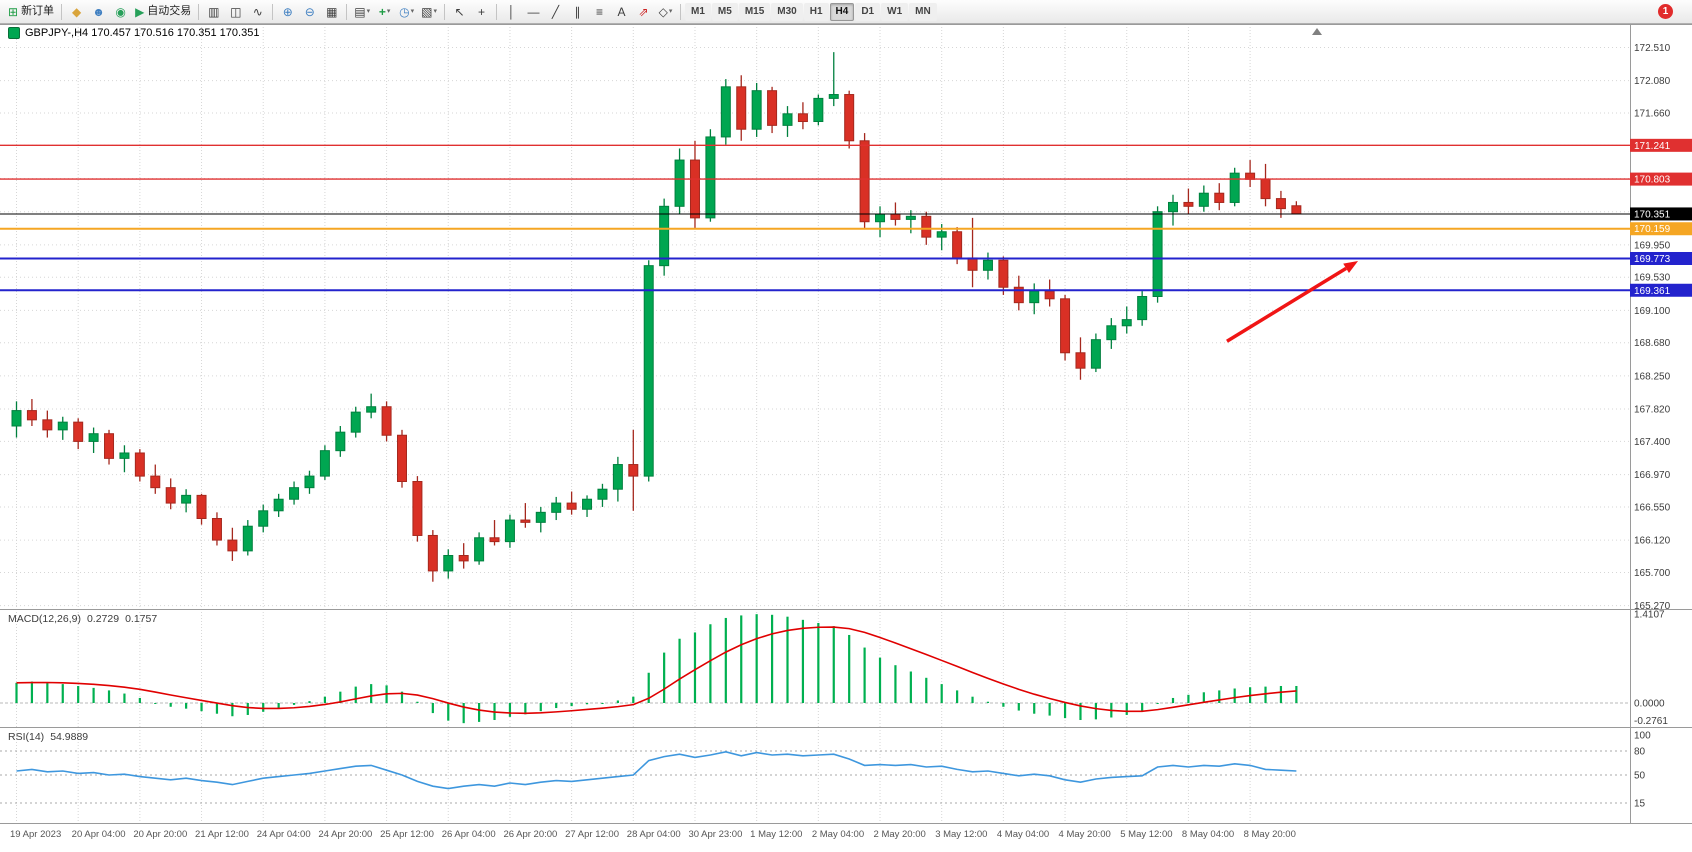  Describe the element at coordinates (309, 12) in the screenshot. I see `zoom-out-button: ⊖` at that location.